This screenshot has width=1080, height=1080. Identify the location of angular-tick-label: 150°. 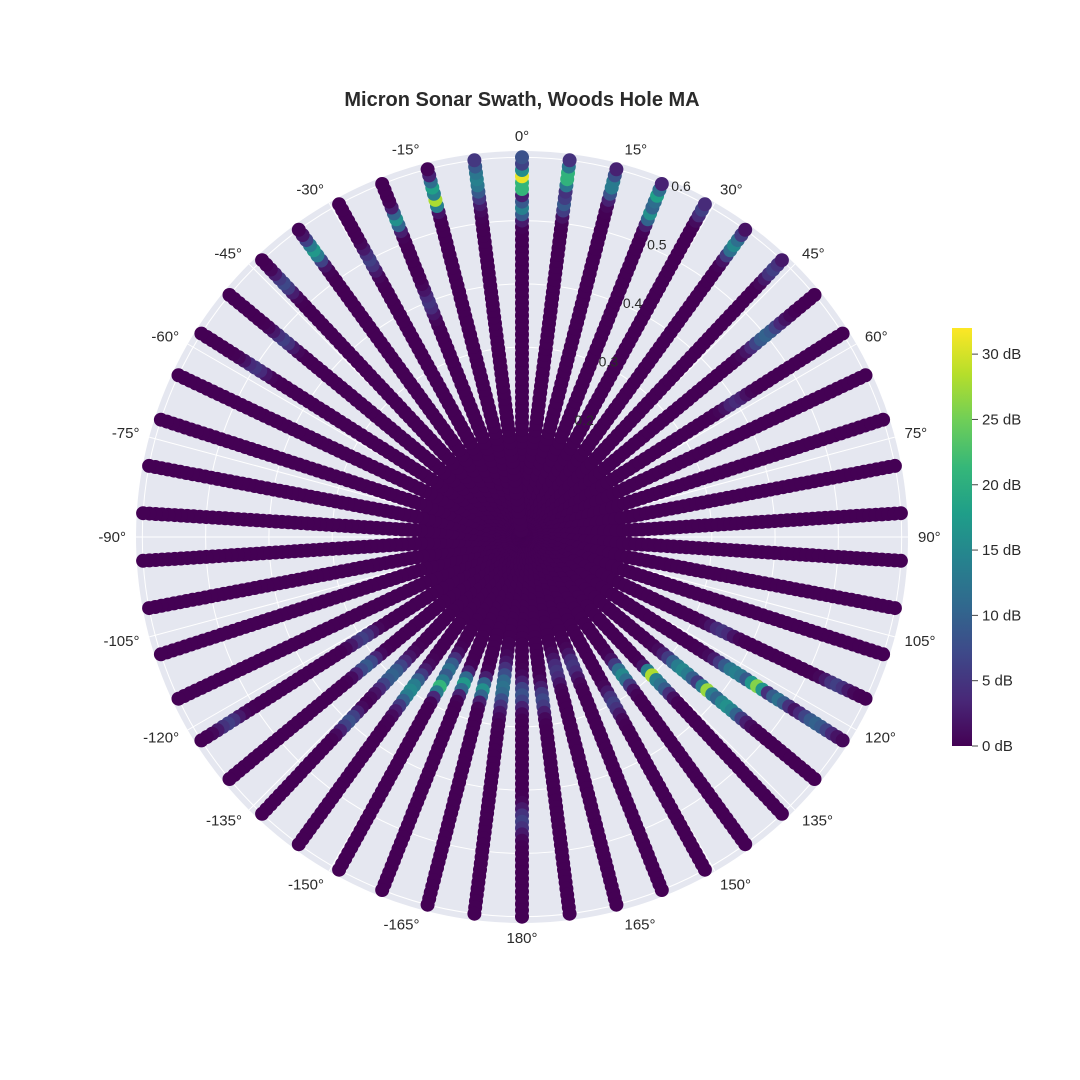
(735, 884).